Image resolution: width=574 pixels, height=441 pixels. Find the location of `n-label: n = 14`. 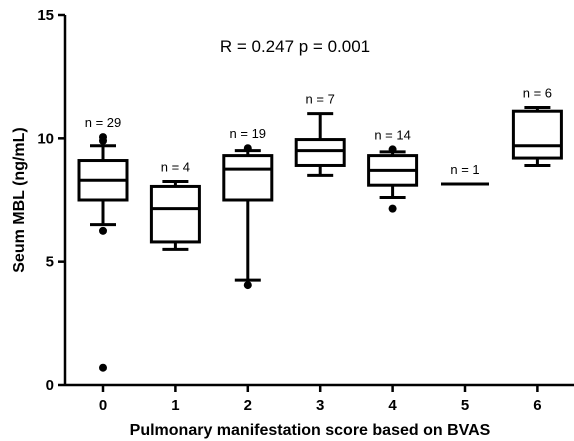

n-label: n = 14 is located at coordinates (392, 134).